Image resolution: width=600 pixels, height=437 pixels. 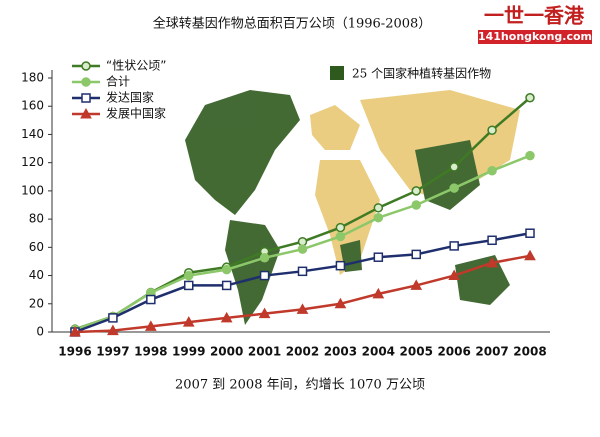 I want to click on legend-label: “性状公顷”, so click(x=136, y=66).